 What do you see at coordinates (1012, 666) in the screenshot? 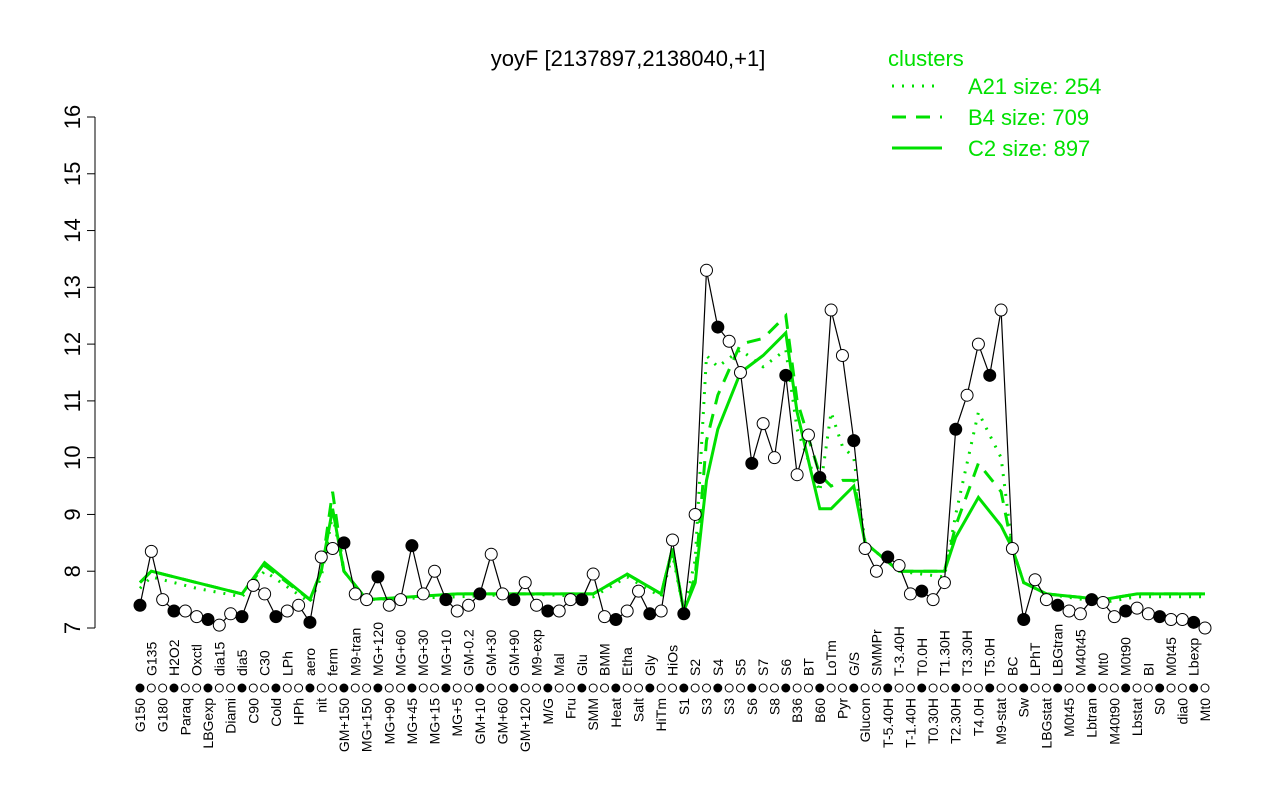
I see `x-tick-label: BC` at bounding box center [1012, 666].